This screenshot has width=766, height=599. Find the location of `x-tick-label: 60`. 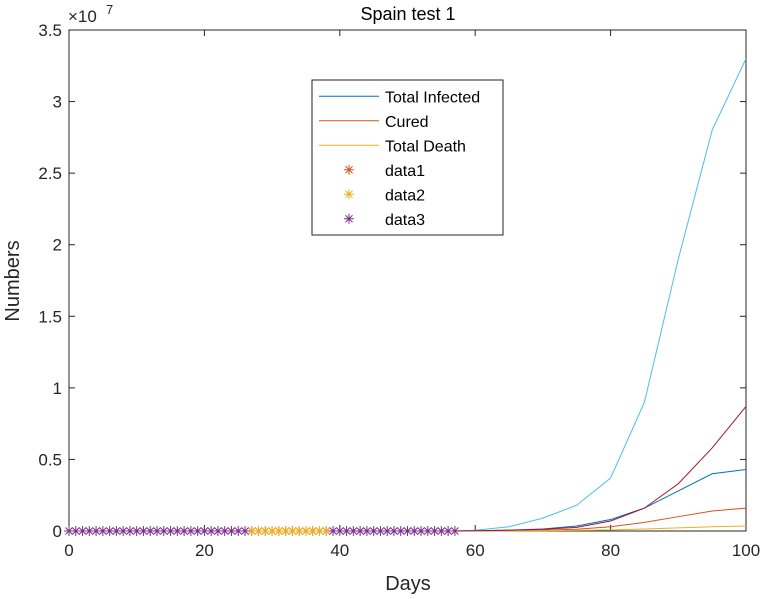

x-tick-label: 60 is located at coordinates (475, 550).